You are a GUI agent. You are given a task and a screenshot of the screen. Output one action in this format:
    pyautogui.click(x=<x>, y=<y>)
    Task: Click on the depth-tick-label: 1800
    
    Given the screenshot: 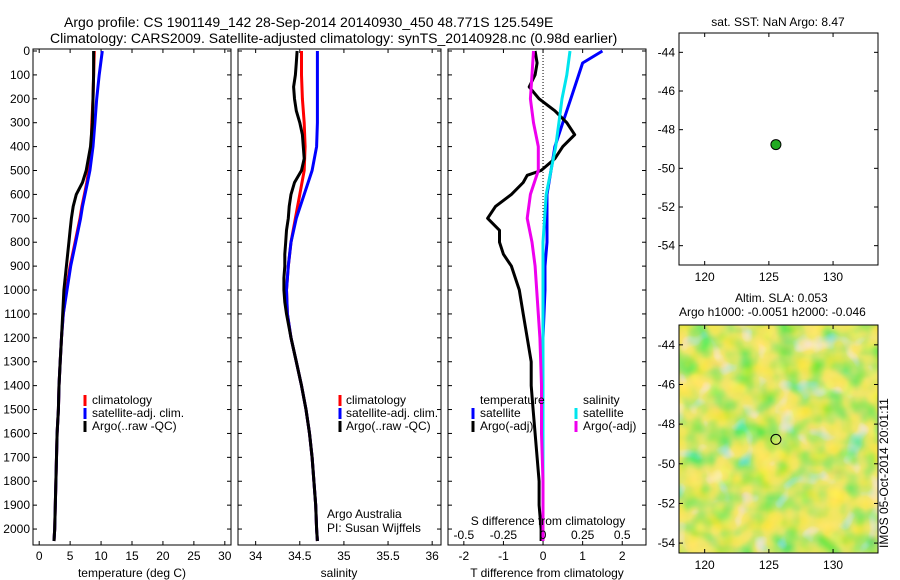 What is the action you would take?
    pyautogui.click(x=16, y=481)
    